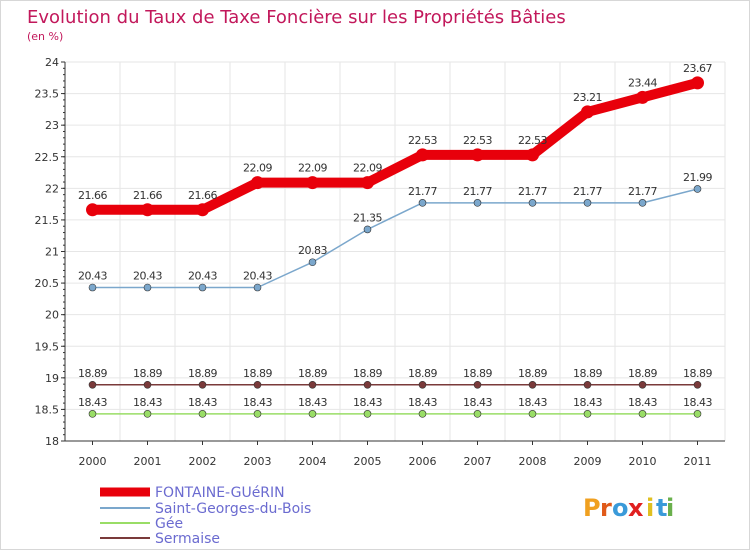 The image size is (750, 550). Describe the element at coordinates (642, 82) in the screenshot. I see `data-label: 23.44` at that location.